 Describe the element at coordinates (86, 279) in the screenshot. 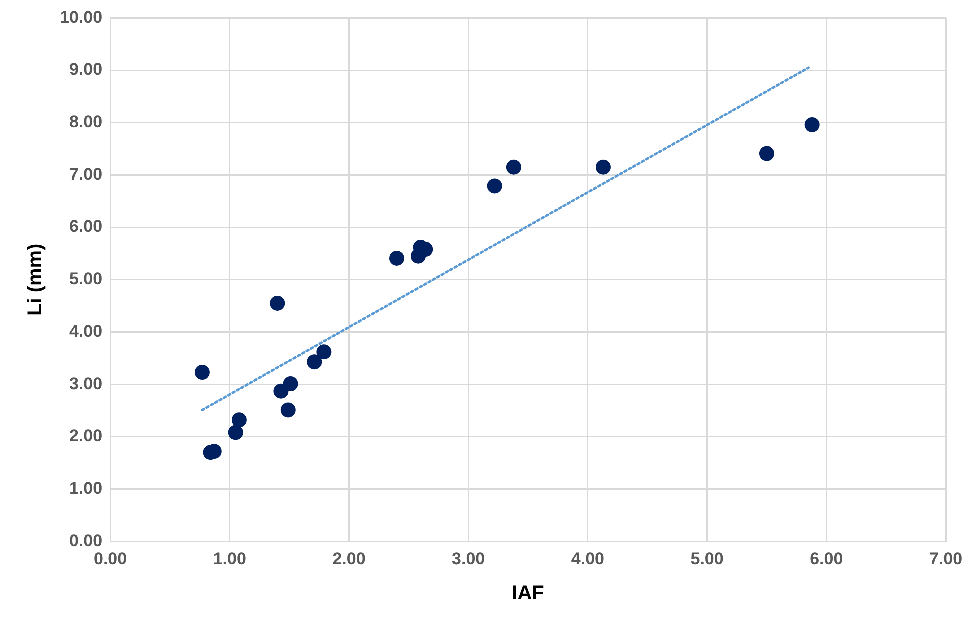

I see `y-tick-label: 5.00` at that location.